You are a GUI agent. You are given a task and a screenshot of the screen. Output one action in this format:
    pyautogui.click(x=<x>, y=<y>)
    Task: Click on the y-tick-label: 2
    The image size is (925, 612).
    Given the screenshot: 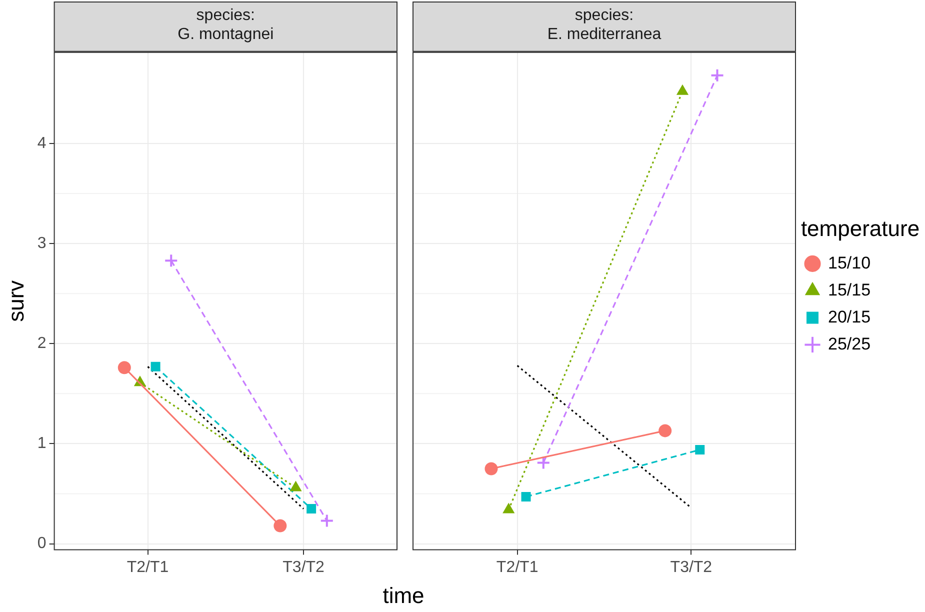 What is the action you would take?
    pyautogui.click(x=41, y=343)
    